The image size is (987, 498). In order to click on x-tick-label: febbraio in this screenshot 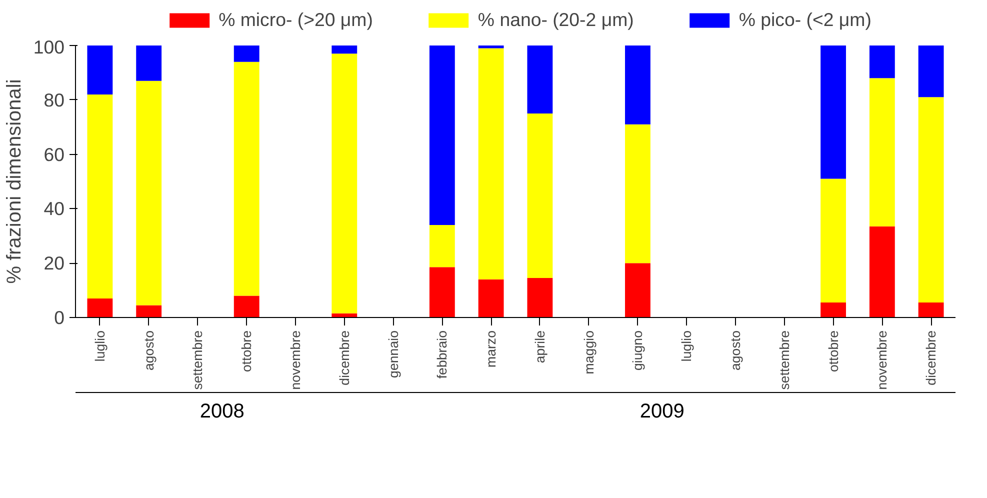, I will do `click(442, 354)`.